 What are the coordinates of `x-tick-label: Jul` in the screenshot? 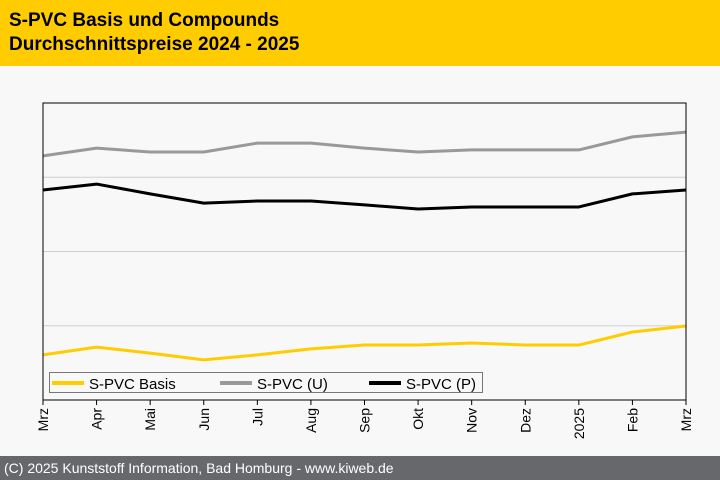 It's located at (257, 417).